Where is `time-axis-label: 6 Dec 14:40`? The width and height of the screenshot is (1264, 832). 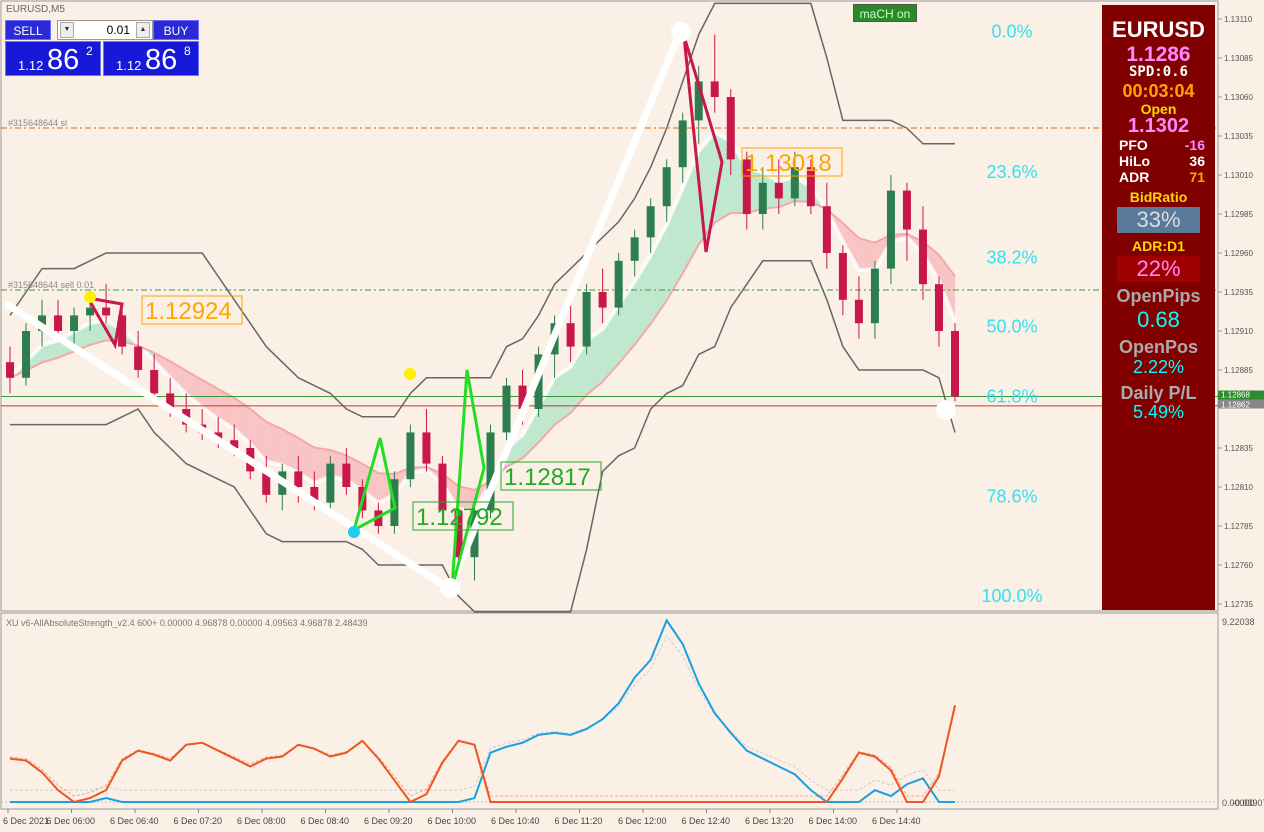
time-axis-label: 6 Dec 14:40 is located at coordinates (896, 821).